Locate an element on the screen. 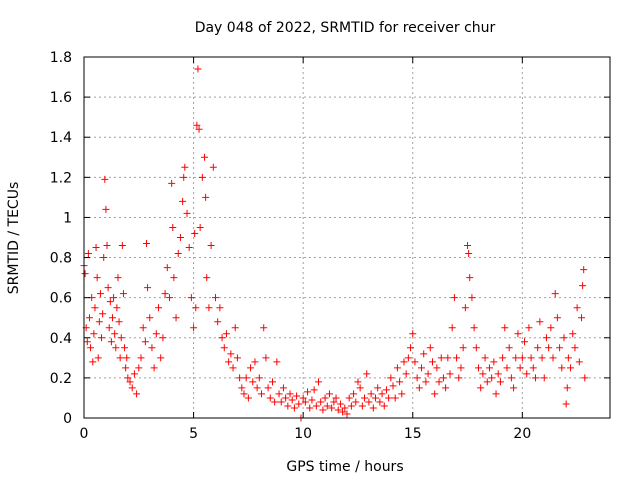 The image size is (640, 480). y-axis-label: SRMTID / TECUs is located at coordinates (14, 238).